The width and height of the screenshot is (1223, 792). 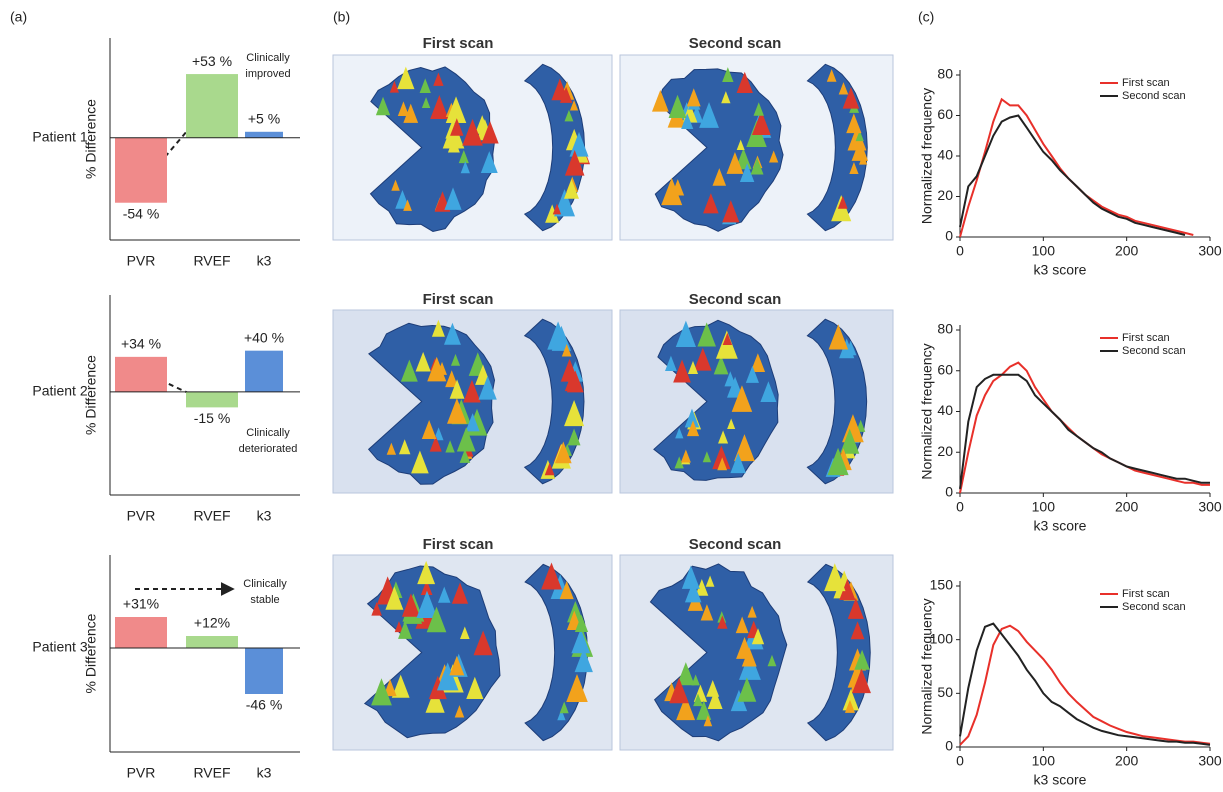 What do you see at coordinates (1210, 761) in the screenshot?
I see `x-tick-label: 300` at bounding box center [1210, 761].